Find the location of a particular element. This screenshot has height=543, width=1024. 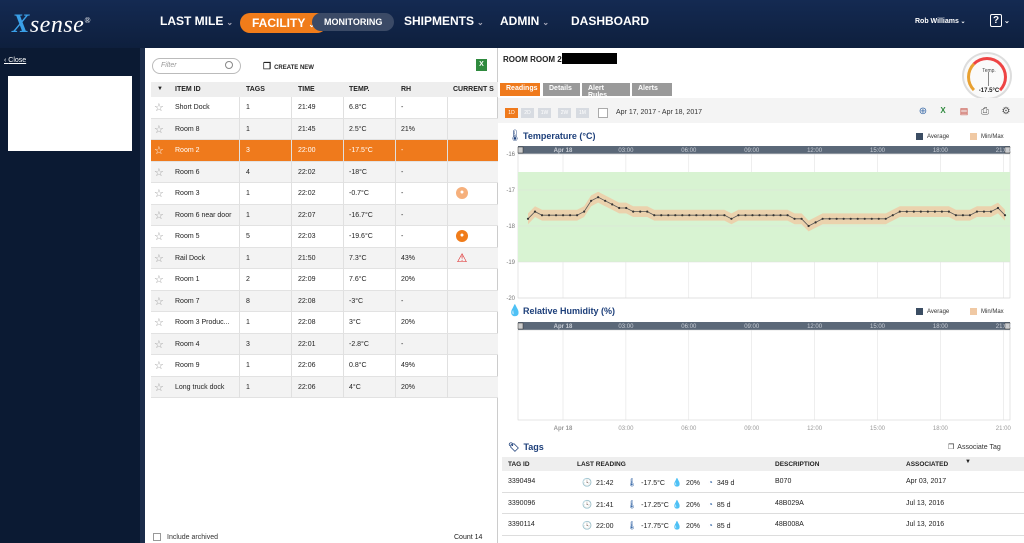

nav-admin: ADMIN ⌄ is located at coordinates (525, 21).